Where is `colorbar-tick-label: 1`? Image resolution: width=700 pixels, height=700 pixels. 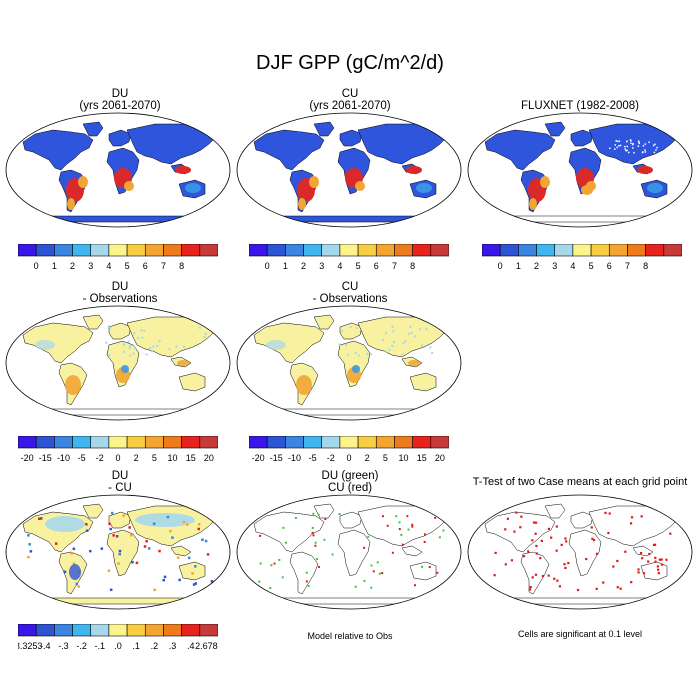
colorbar-tick-label: 1 is located at coordinates (518, 266).